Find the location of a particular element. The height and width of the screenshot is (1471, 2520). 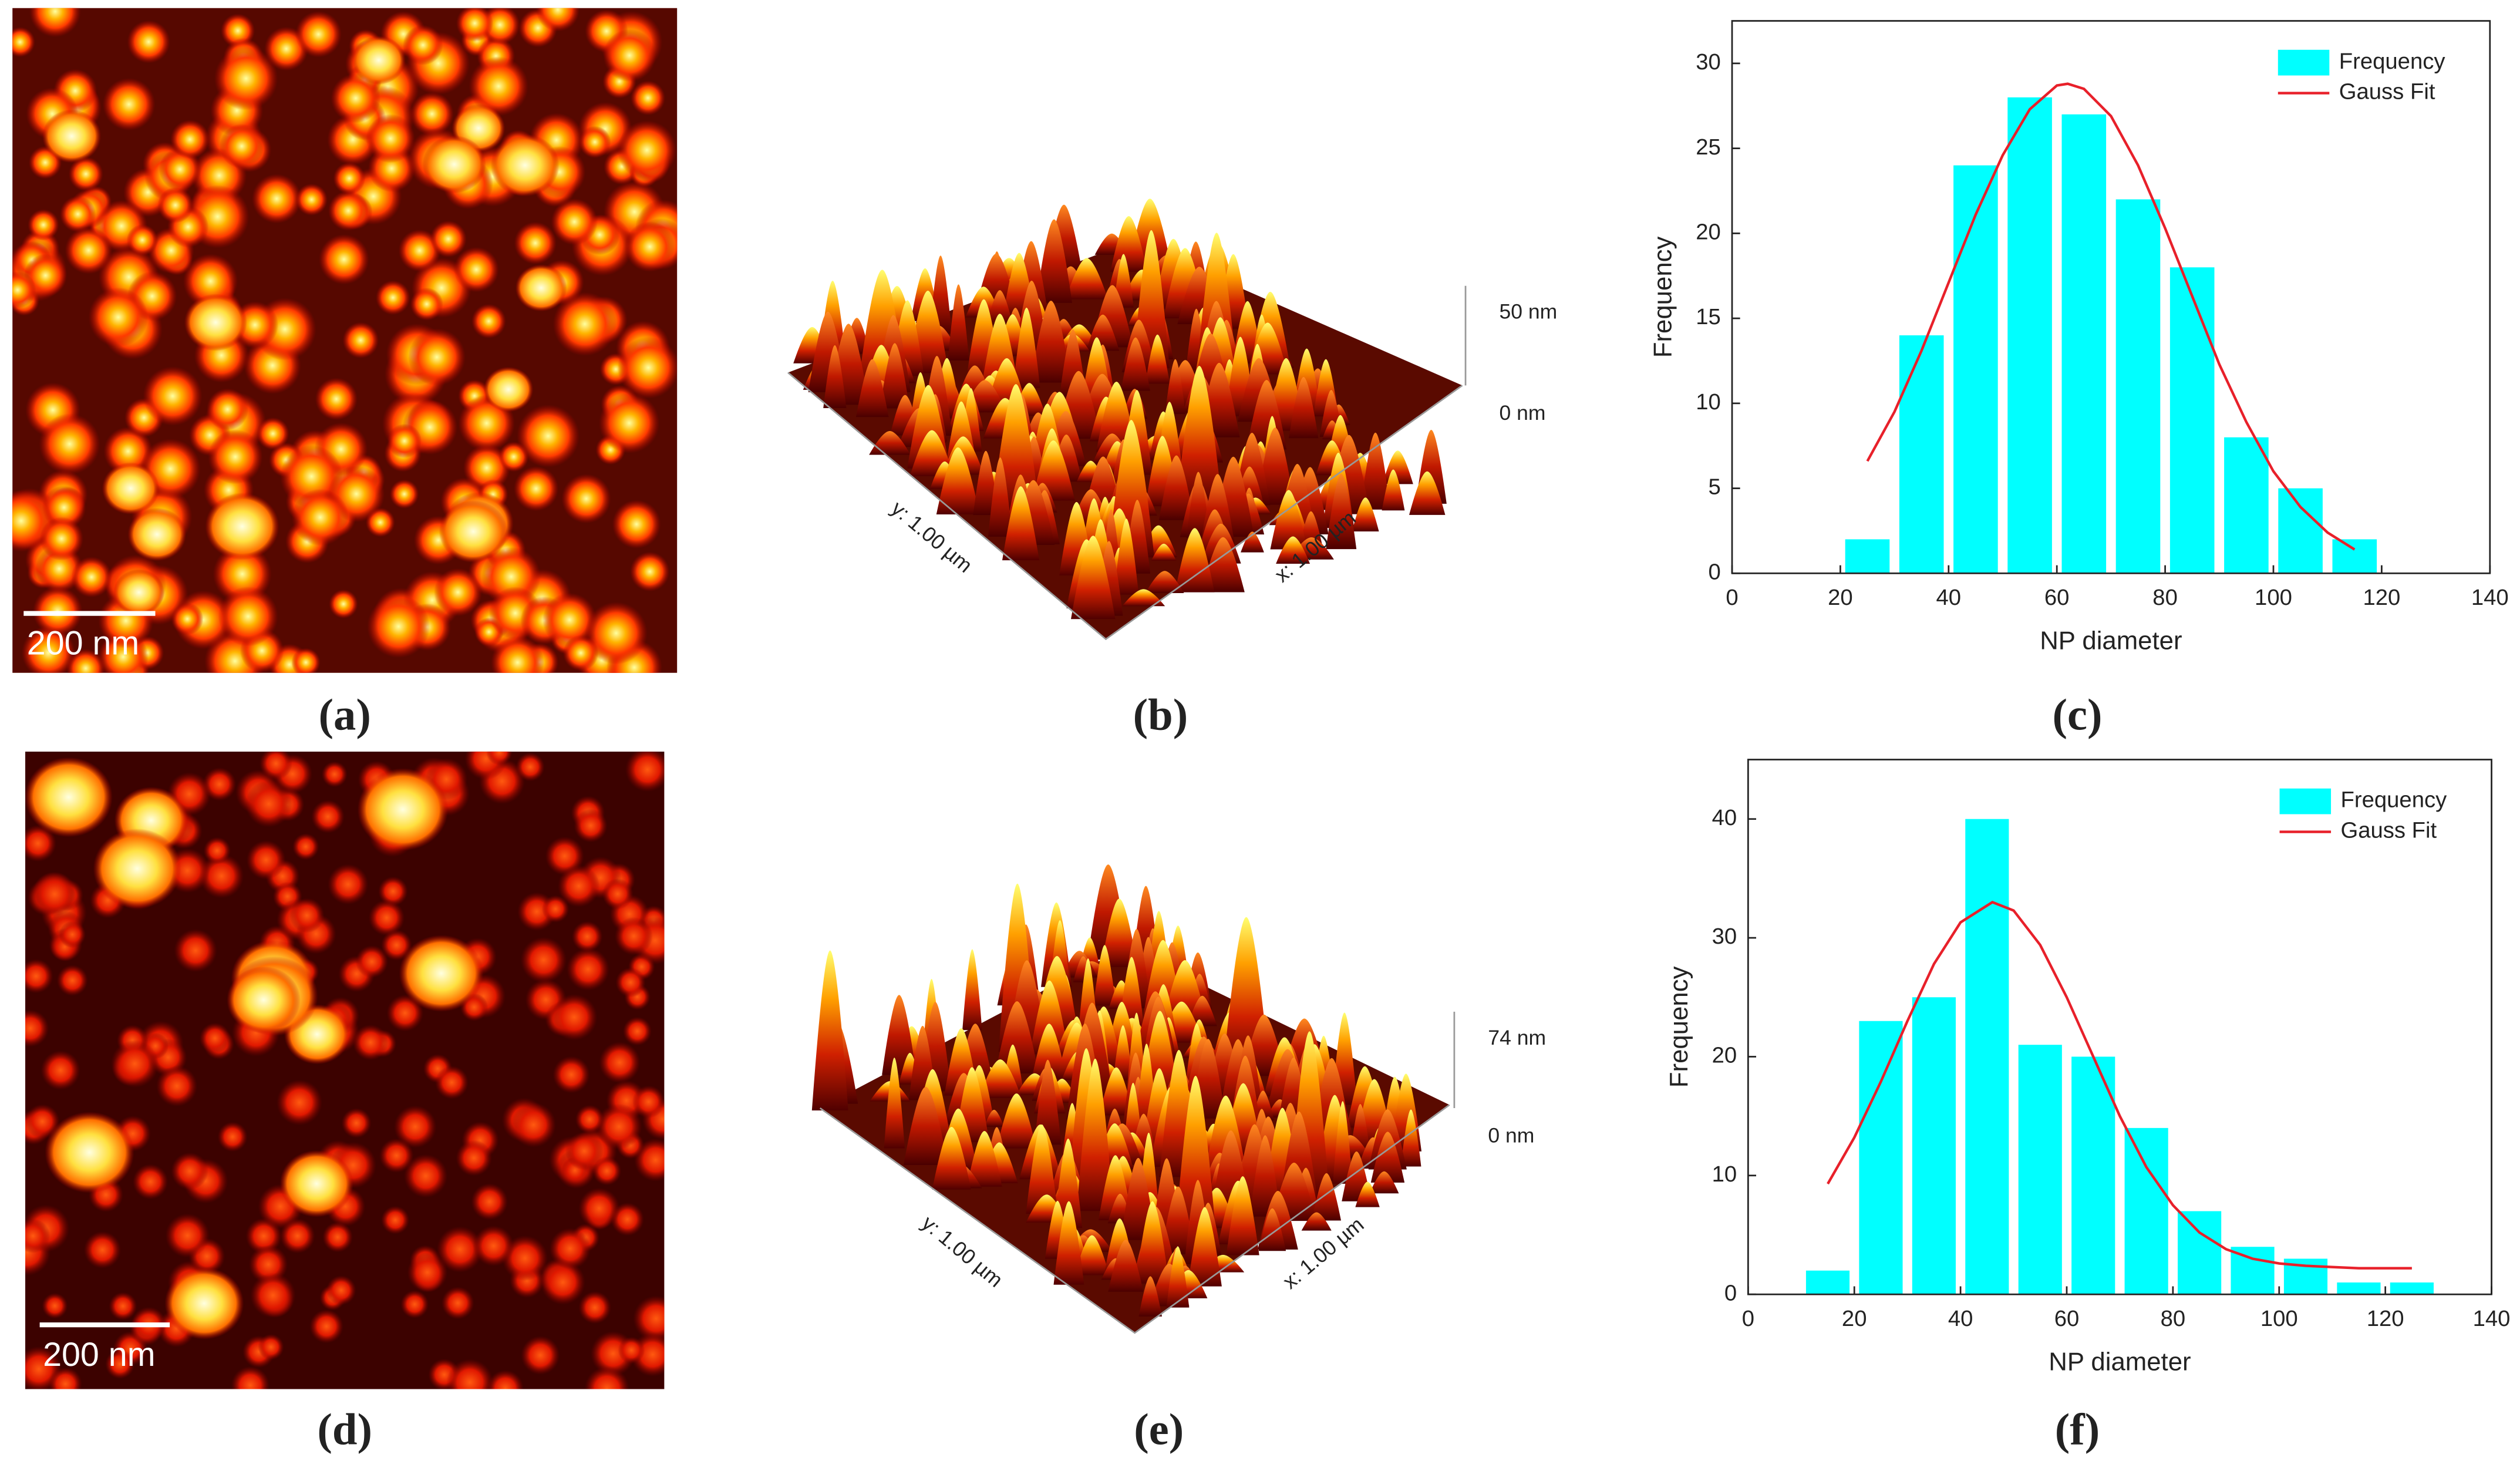

y-tick-label: 20 is located at coordinates (1724, 1055).